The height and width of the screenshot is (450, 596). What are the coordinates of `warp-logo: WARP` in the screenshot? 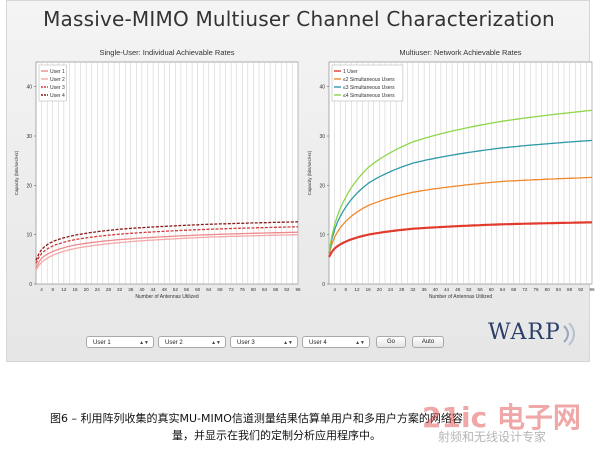 It's located at (536, 334).